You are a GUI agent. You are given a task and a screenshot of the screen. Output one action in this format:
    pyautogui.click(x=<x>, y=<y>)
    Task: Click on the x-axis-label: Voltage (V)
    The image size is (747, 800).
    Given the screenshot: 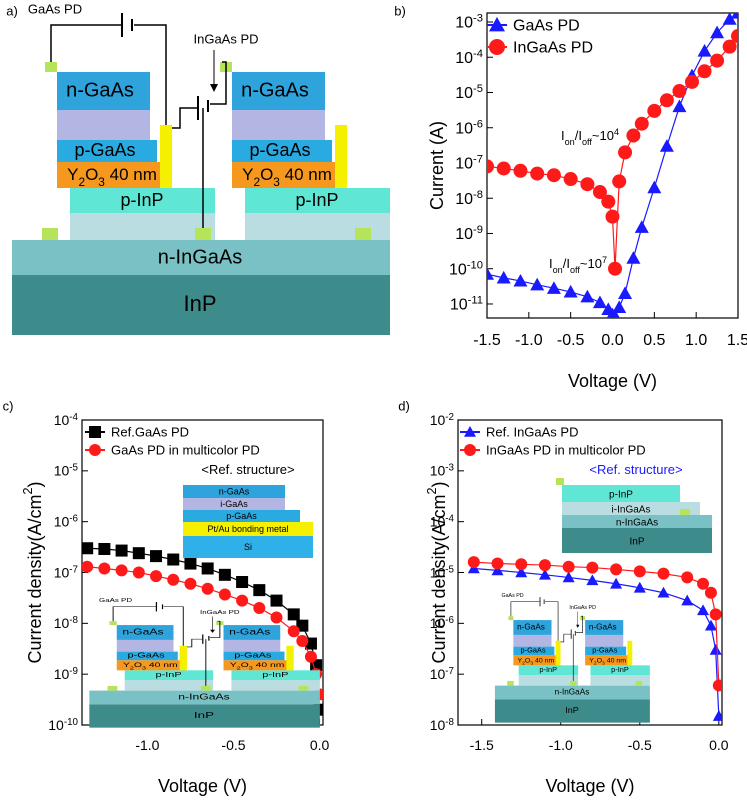 What is the action you would take?
    pyautogui.click(x=202, y=786)
    